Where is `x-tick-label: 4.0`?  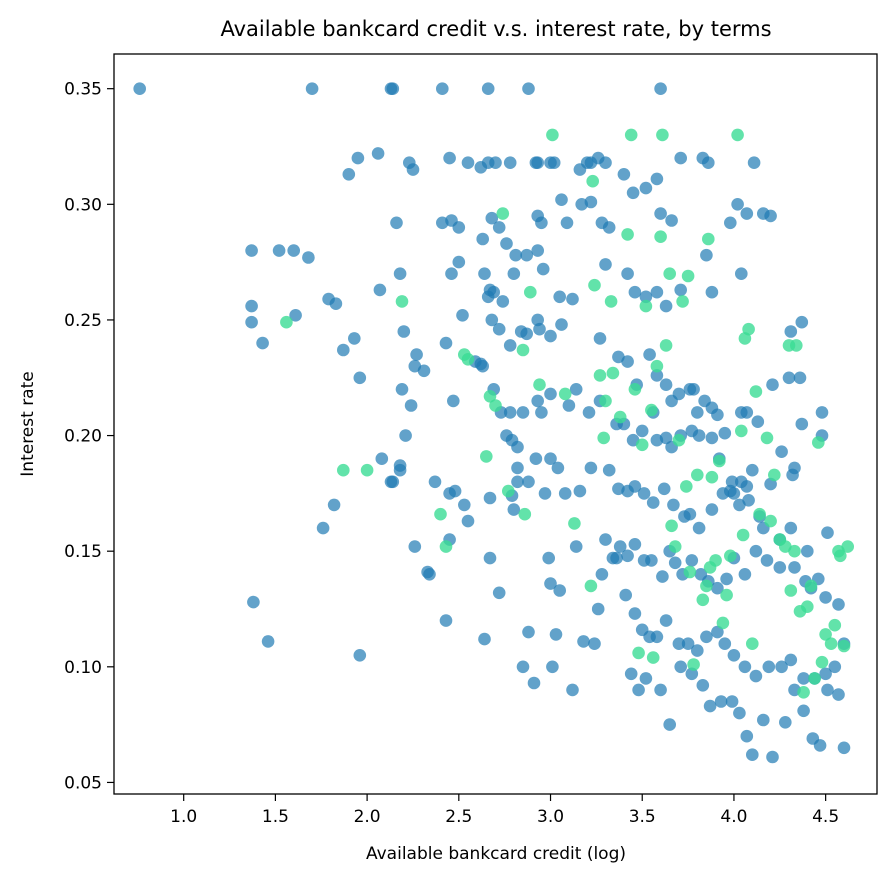 x-tick-label: 4.0 is located at coordinates (733, 817).